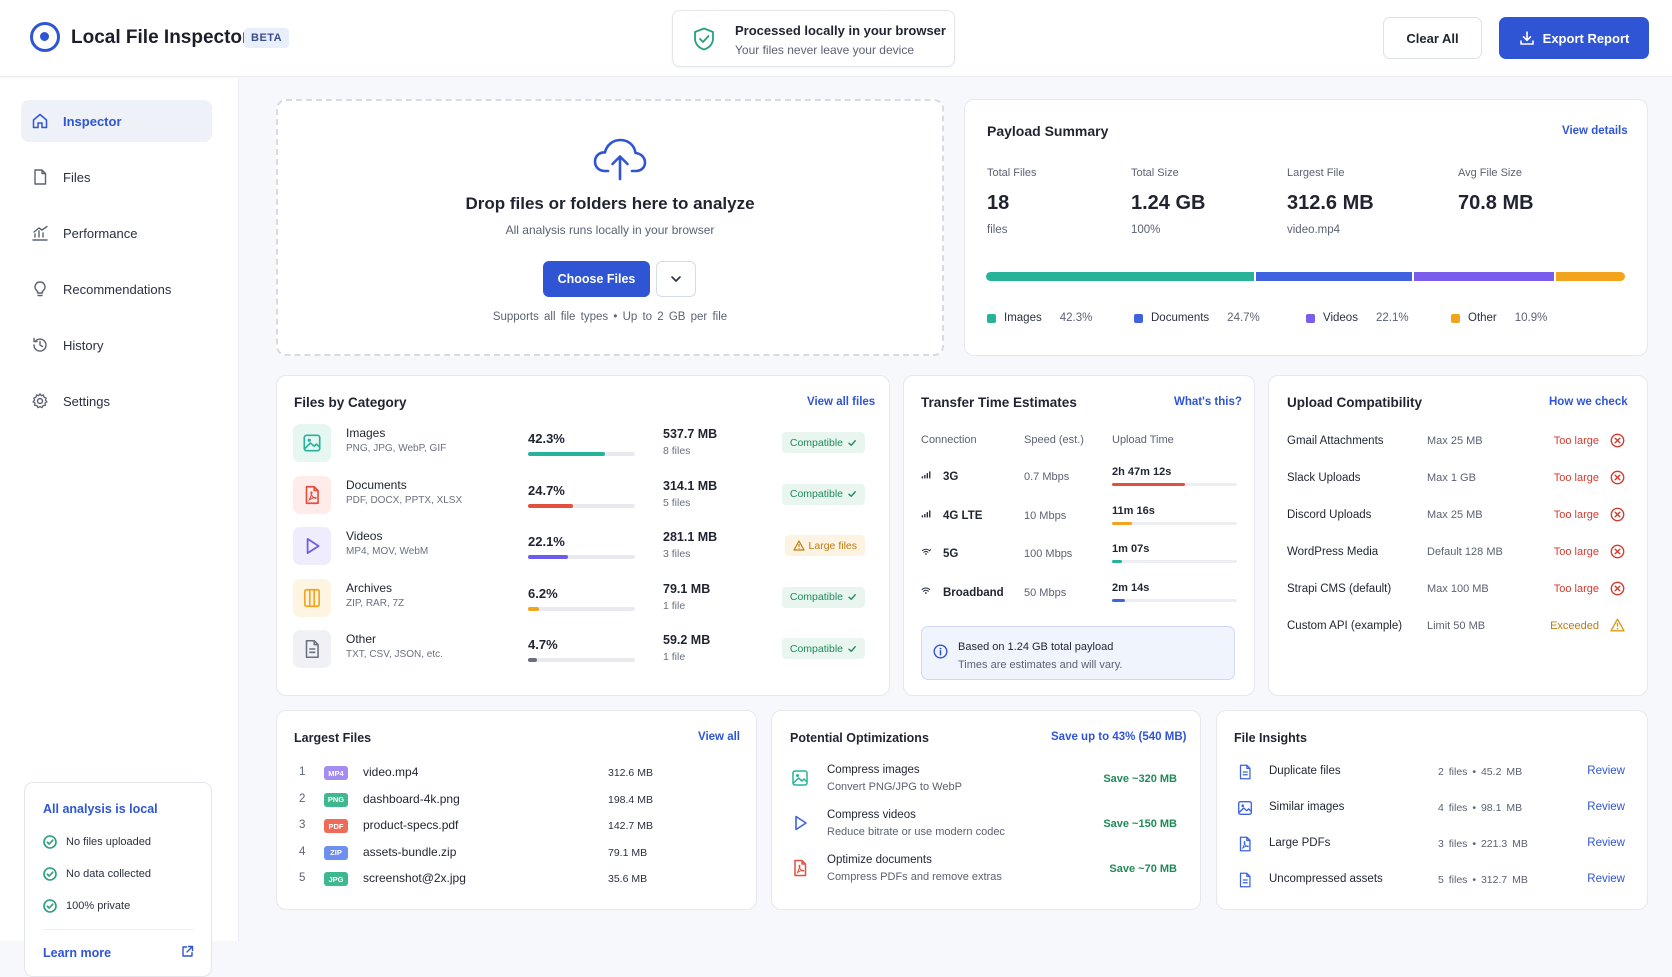 Image resolution: width=1672 pixels, height=977 pixels. What do you see at coordinates (1119, 737) in the screenshot?
I see `save-up-to-link: Save up to 43% (540 MB)` at bounding box center [1119, 737].